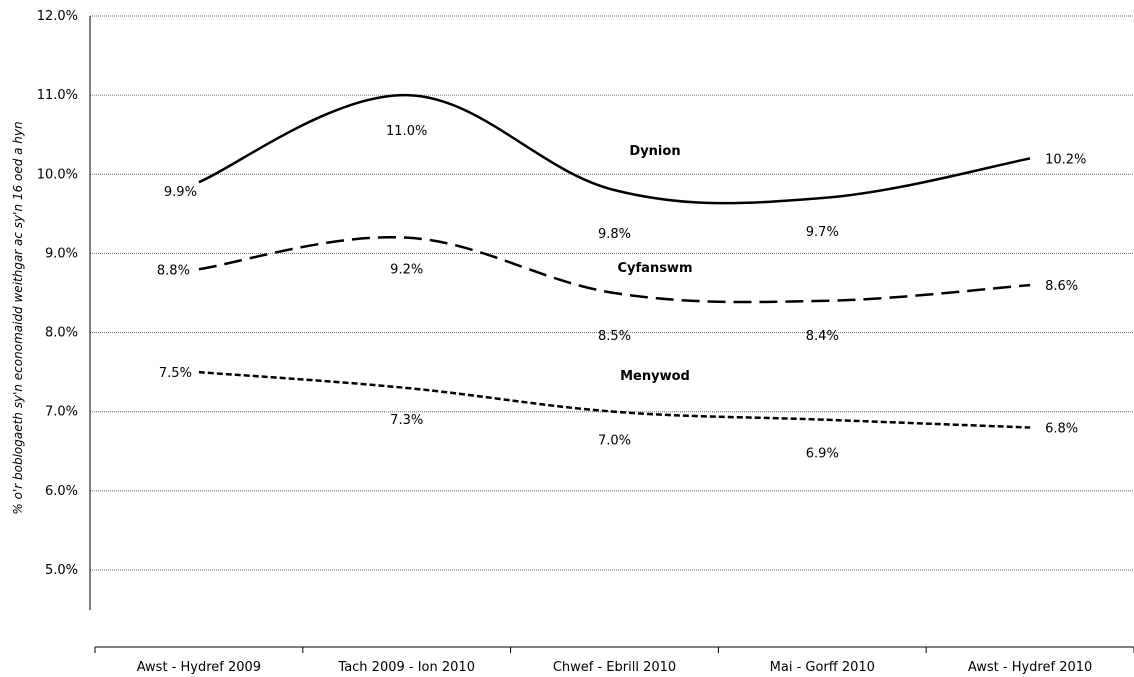 This screenshot has height=677, width=1134. I want to click on data-label: 8.5%, so click(614, 336).